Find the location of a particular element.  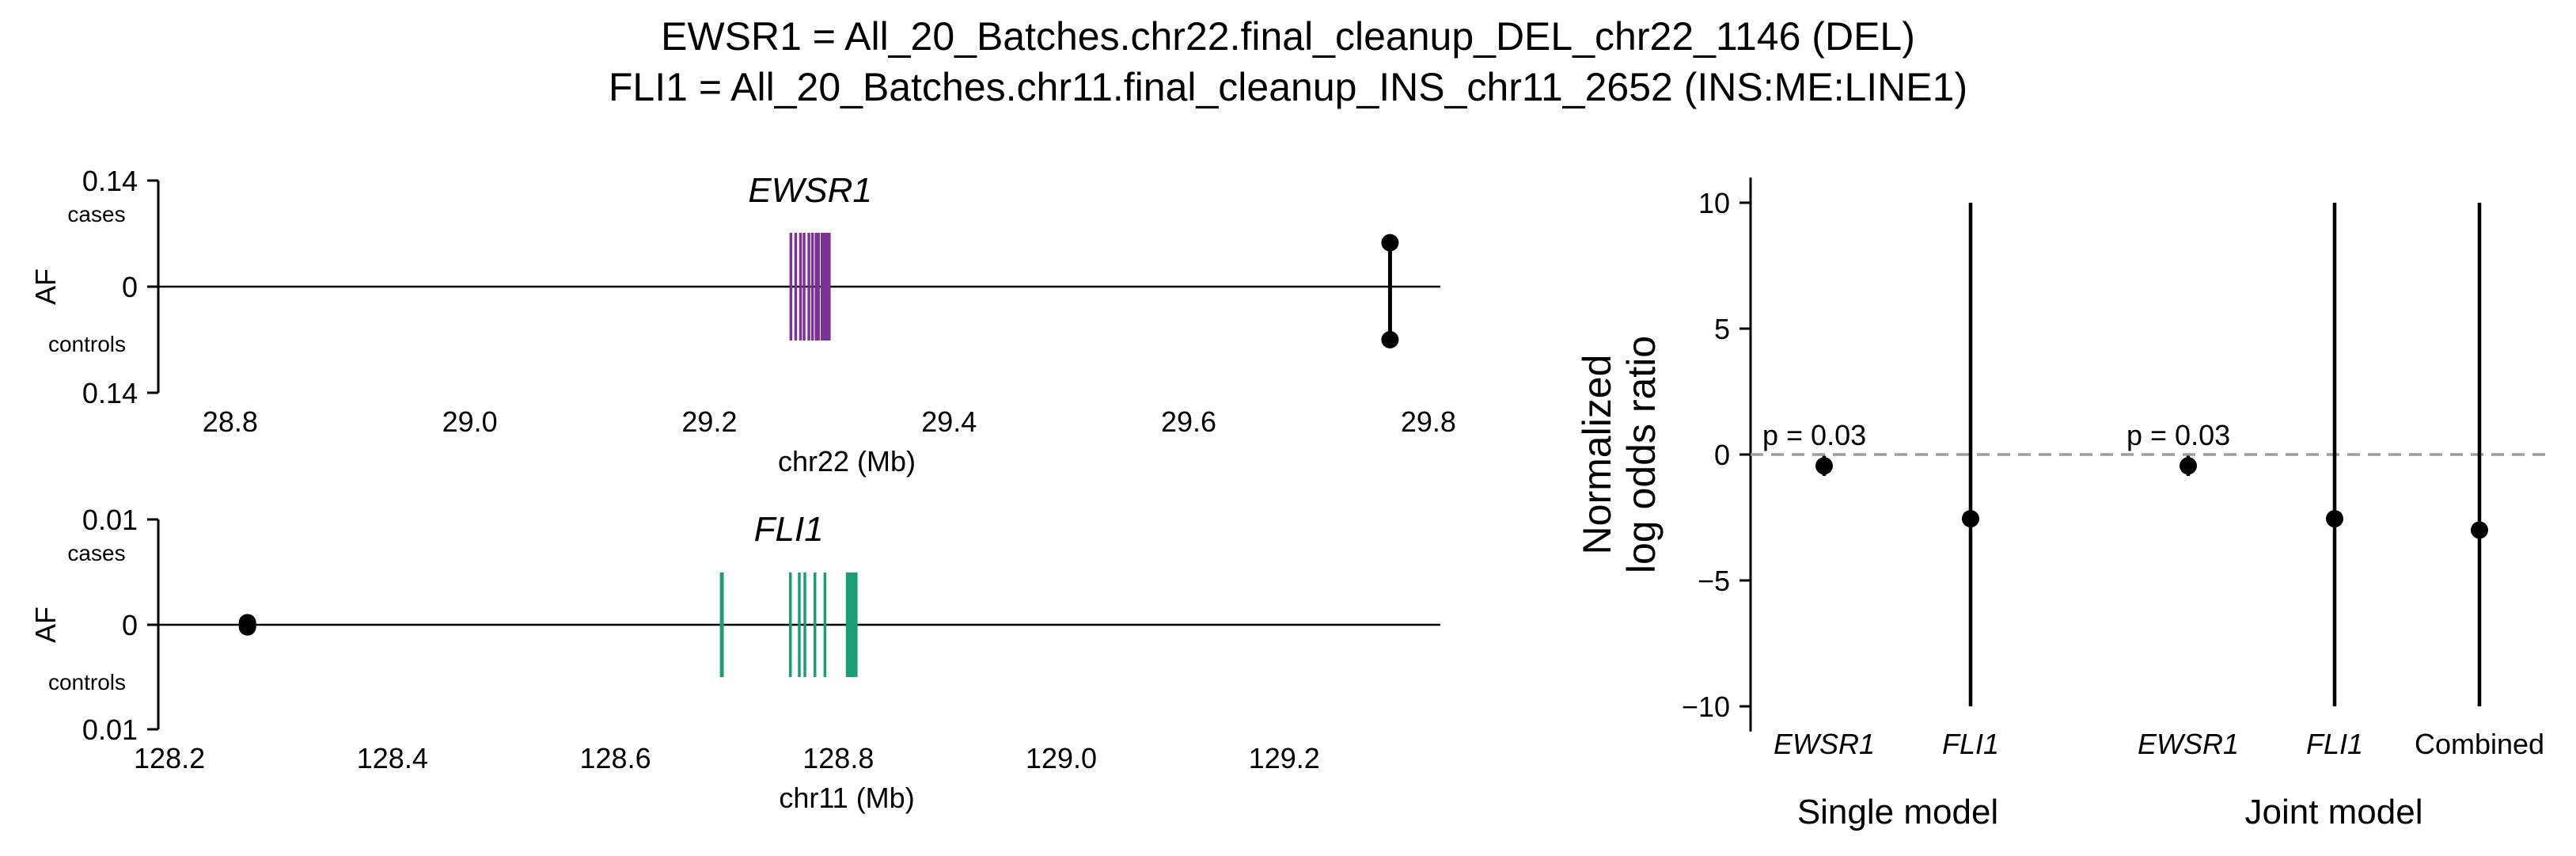

x-tick-label: 128.4 is located at coordinates (392, 758).